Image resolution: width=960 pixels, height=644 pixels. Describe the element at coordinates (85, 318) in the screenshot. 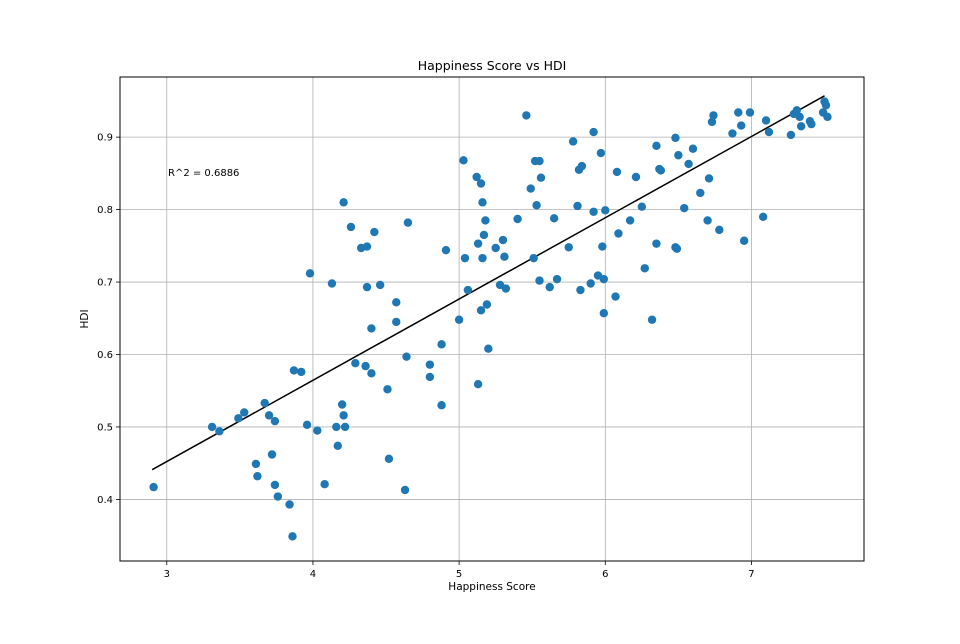

I see `y-axis-label: HDI` at that location.